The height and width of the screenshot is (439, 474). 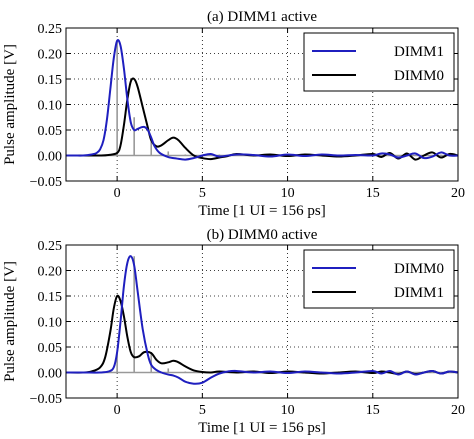 I want to click on legend: DIMM1 DIMM0, so click(x=379, y=62).